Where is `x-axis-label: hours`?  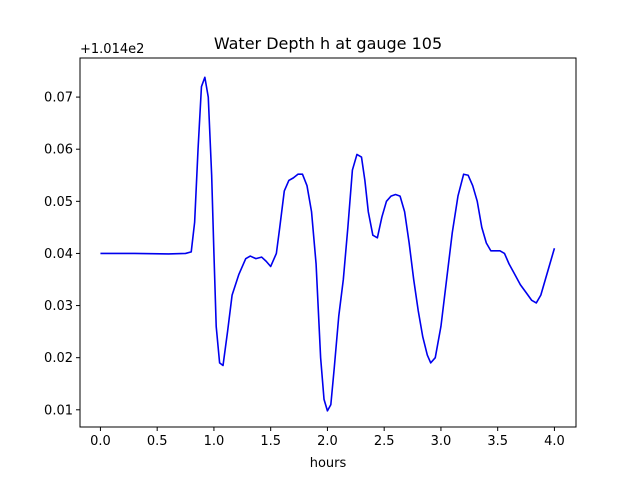 x-axis-label: hours is located at coordinates (328, 463).